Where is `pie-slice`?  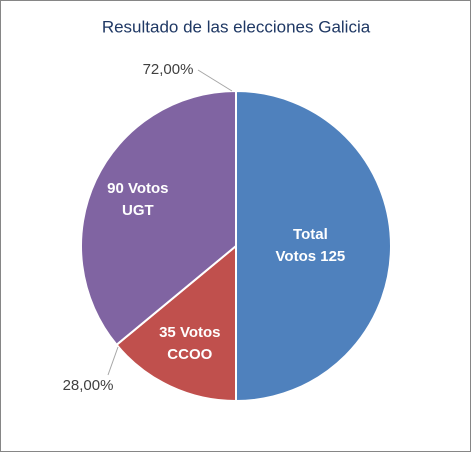
pie-slice is located at coordinates (176, 323).